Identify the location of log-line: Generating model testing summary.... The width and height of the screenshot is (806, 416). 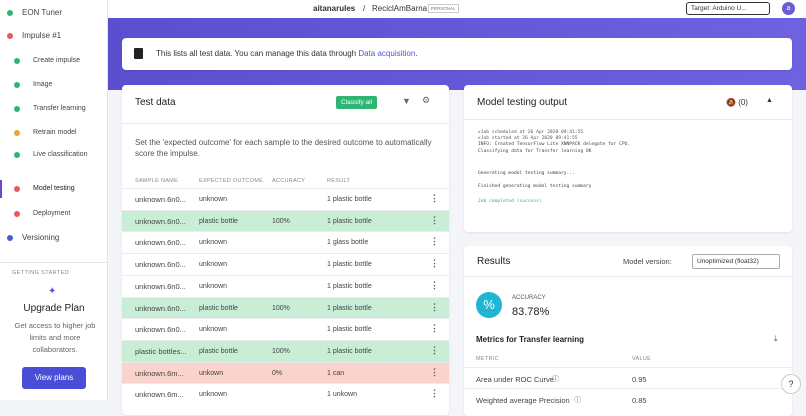
(526, 173).